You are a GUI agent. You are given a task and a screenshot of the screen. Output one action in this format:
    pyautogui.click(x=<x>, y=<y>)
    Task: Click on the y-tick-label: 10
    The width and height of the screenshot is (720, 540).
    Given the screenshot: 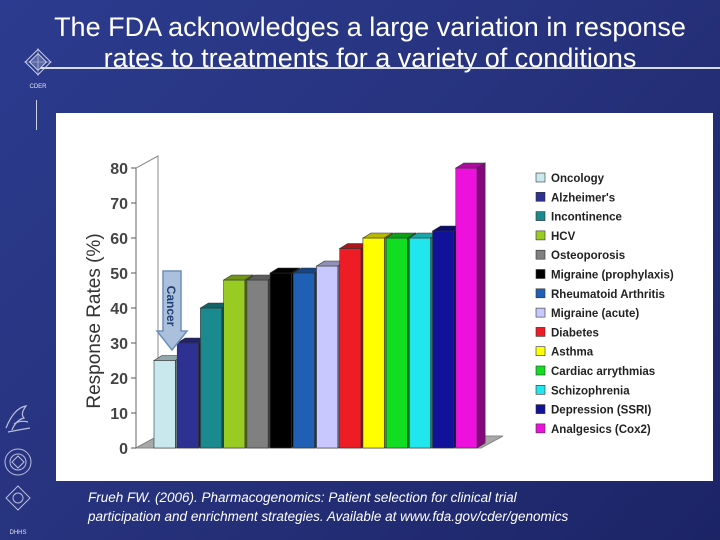 What is the action you would take?
    pyautogui.click(x=119, y=414)
    